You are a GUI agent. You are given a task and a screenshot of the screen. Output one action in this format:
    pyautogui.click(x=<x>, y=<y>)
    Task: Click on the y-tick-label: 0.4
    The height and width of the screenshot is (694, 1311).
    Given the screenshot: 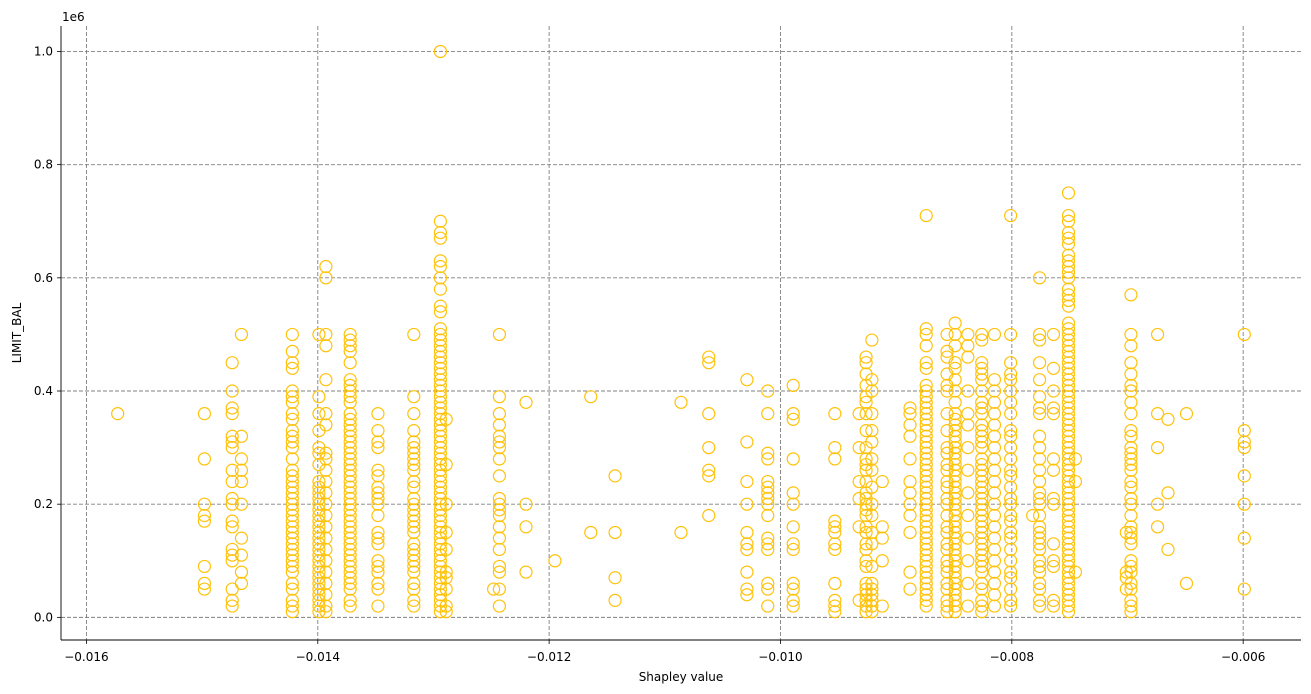 What is the action you would take?
    pyautogui.click(x=43, y=391)
    